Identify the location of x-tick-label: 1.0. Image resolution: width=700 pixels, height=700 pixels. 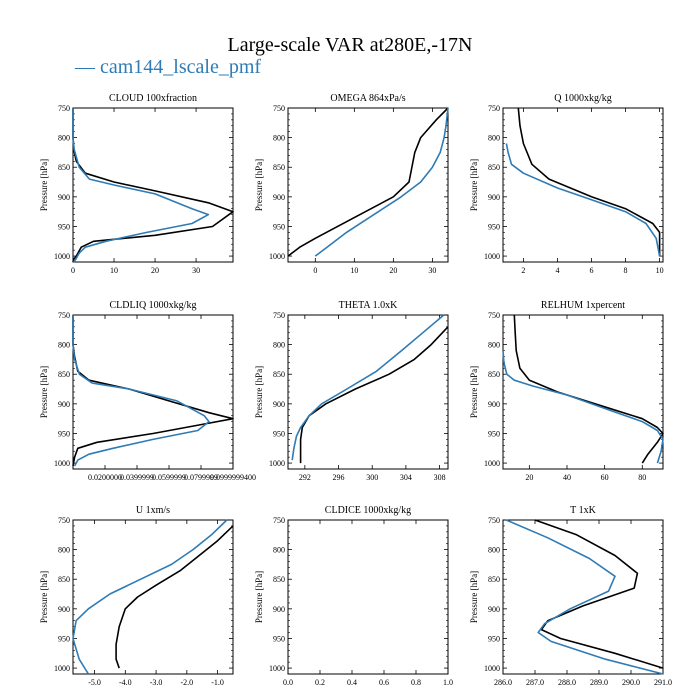
(448, 682).